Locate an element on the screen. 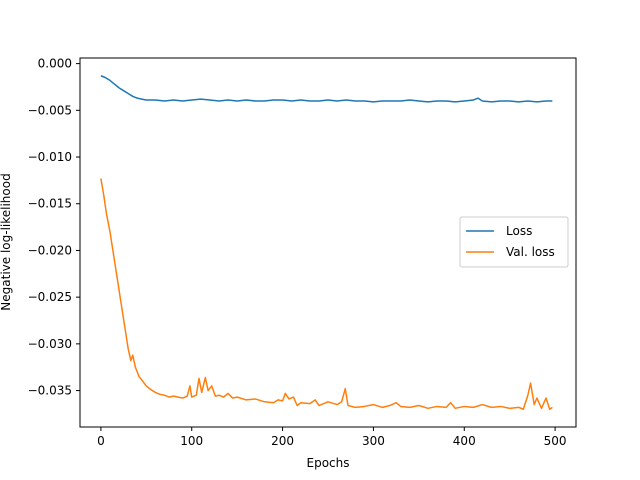 The height and width of the screenshot is (480, 640). x-tick-label: 200 is located at coordinates (282, 441).